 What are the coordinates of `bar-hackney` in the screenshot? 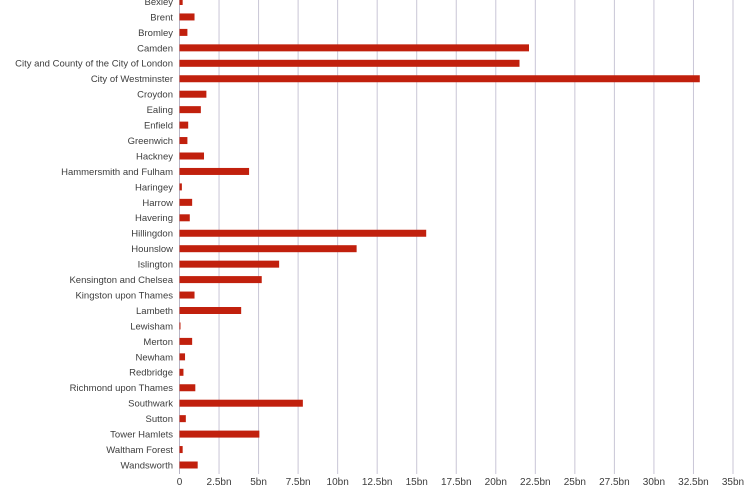 It's located at (192, 156).